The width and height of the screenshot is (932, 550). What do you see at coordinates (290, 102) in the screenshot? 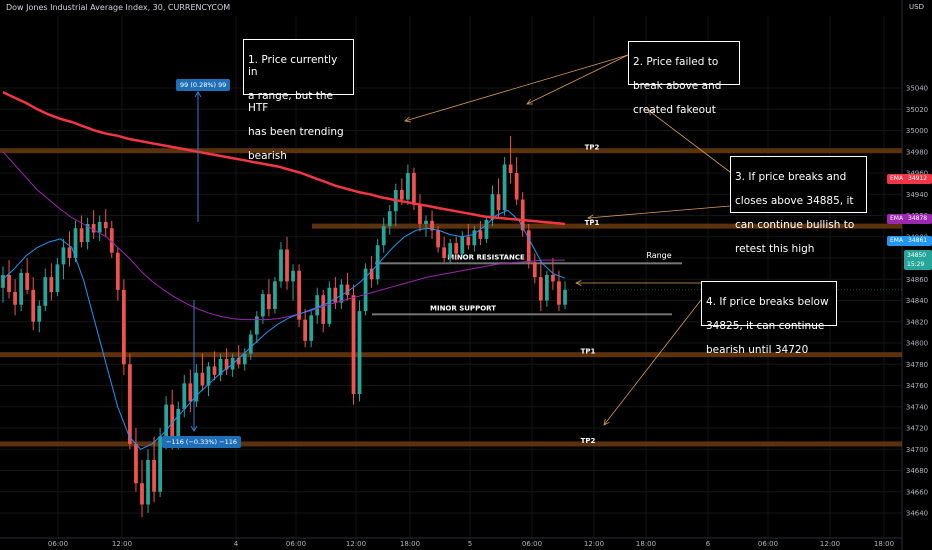
I see `annotation-1-line-2: a range, but the HTF` at bounding box center [290, 102].